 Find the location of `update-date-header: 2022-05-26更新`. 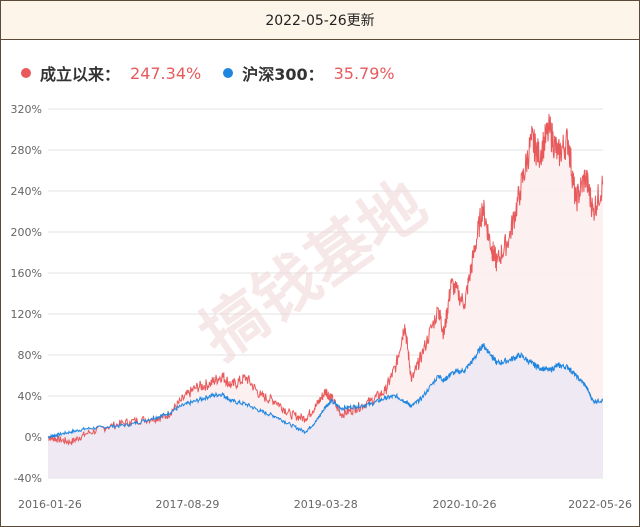

update-date-header: 2022-05-26更新 is located at coordinates (320, 20).